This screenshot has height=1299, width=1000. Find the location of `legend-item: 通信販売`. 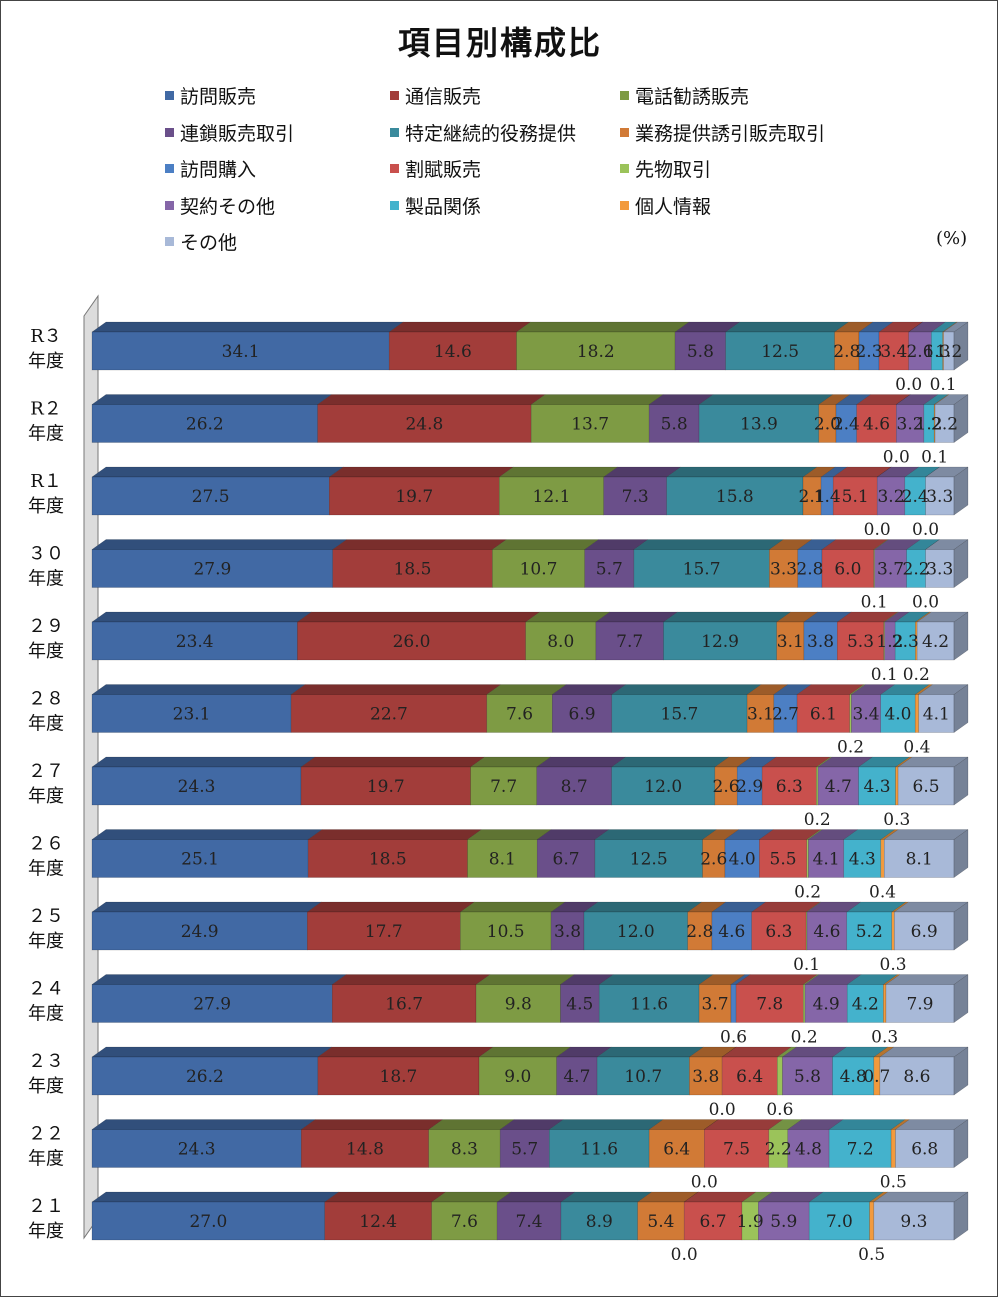

legend-item: 通信販売 is located at coordinates (435, 95).